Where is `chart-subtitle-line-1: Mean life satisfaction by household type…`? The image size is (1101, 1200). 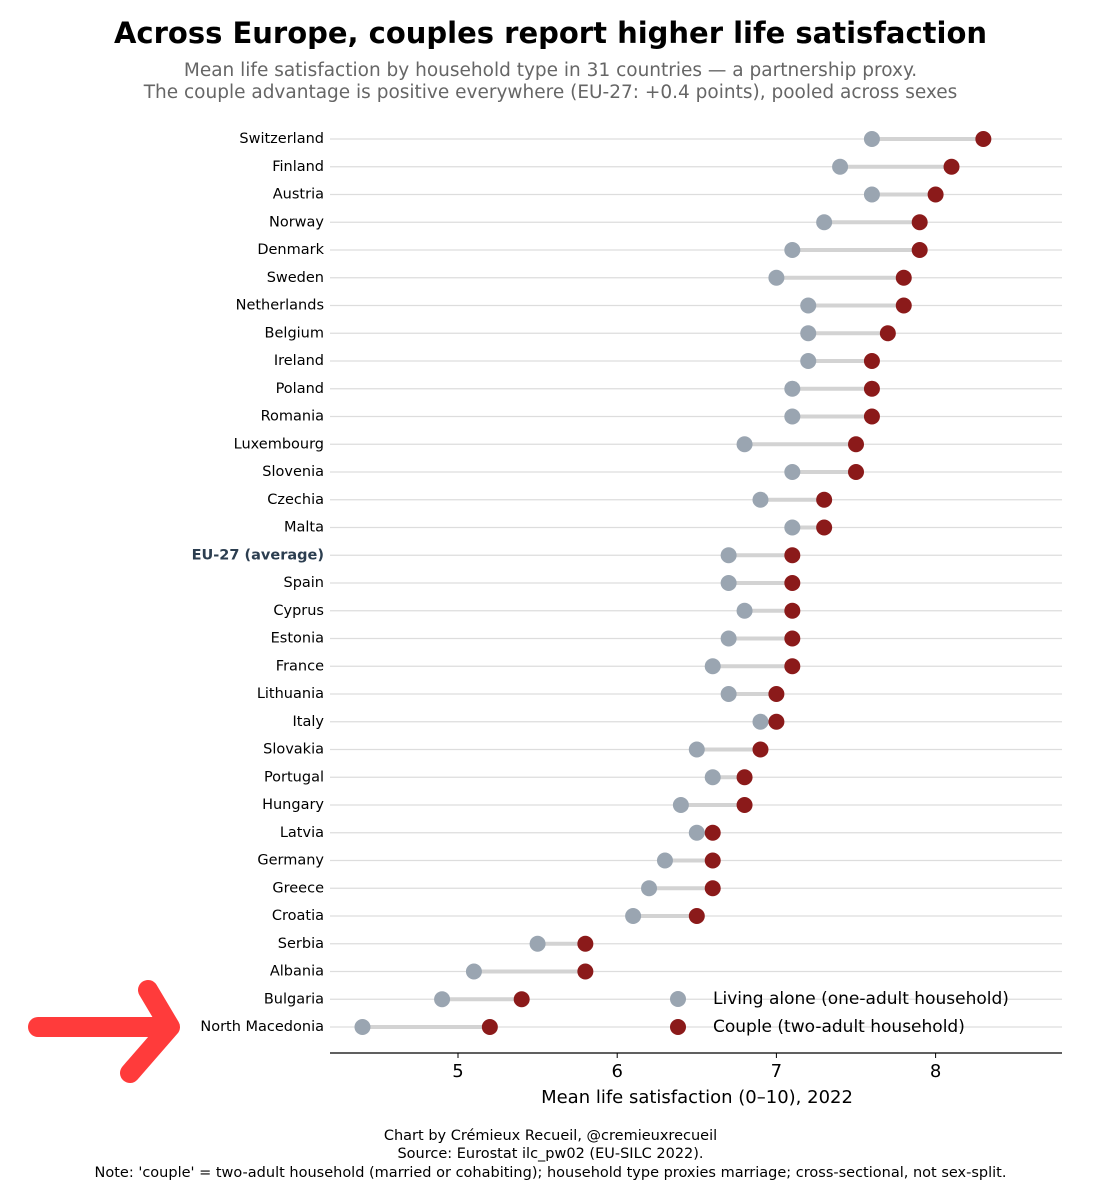 chart-subtitle-line-1: Mean life satisfaction by household type… is located at coordinates (550, 70).